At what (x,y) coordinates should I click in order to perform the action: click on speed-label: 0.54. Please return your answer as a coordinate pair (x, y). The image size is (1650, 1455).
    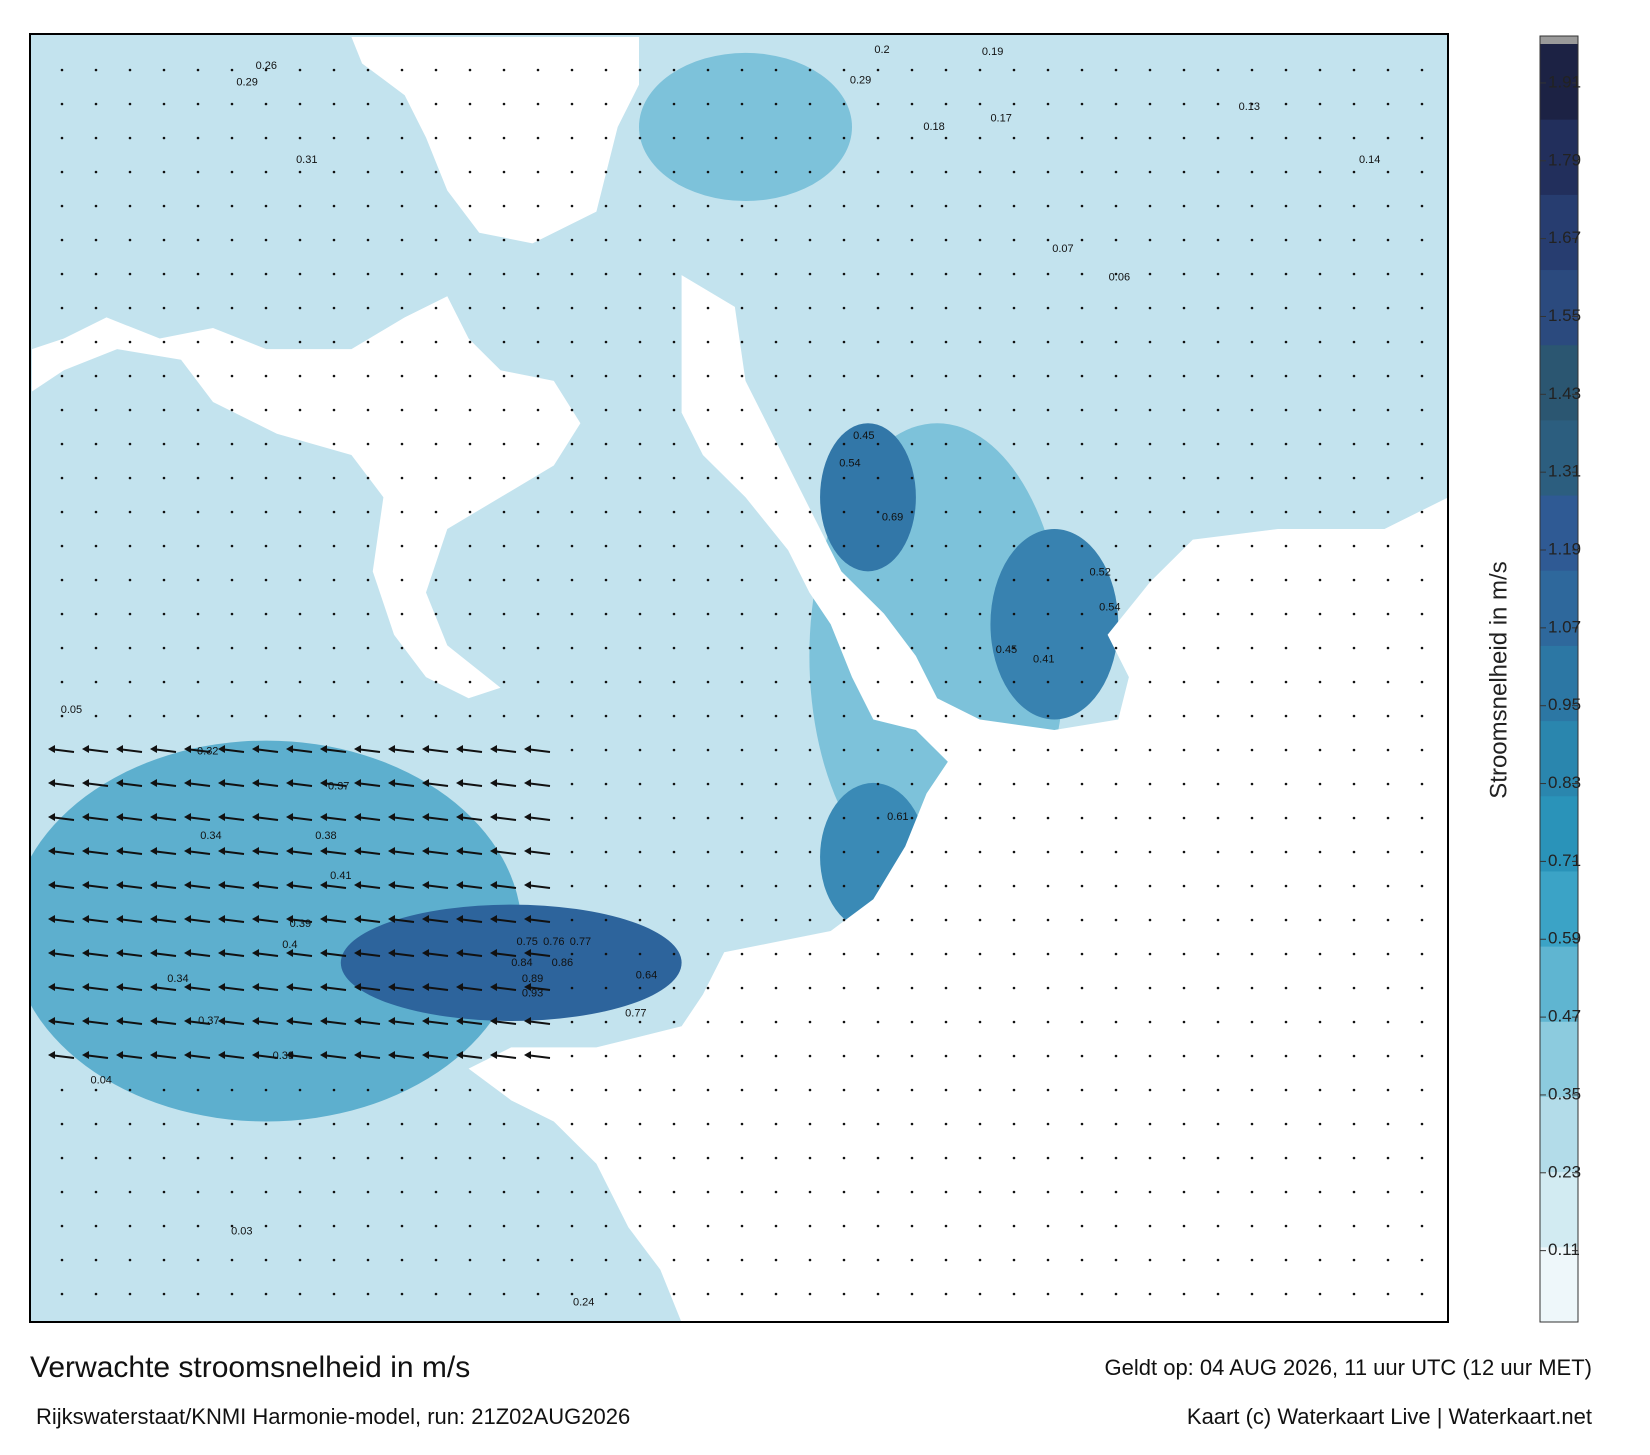
    Looking at the image, I should click on (1109, 607).